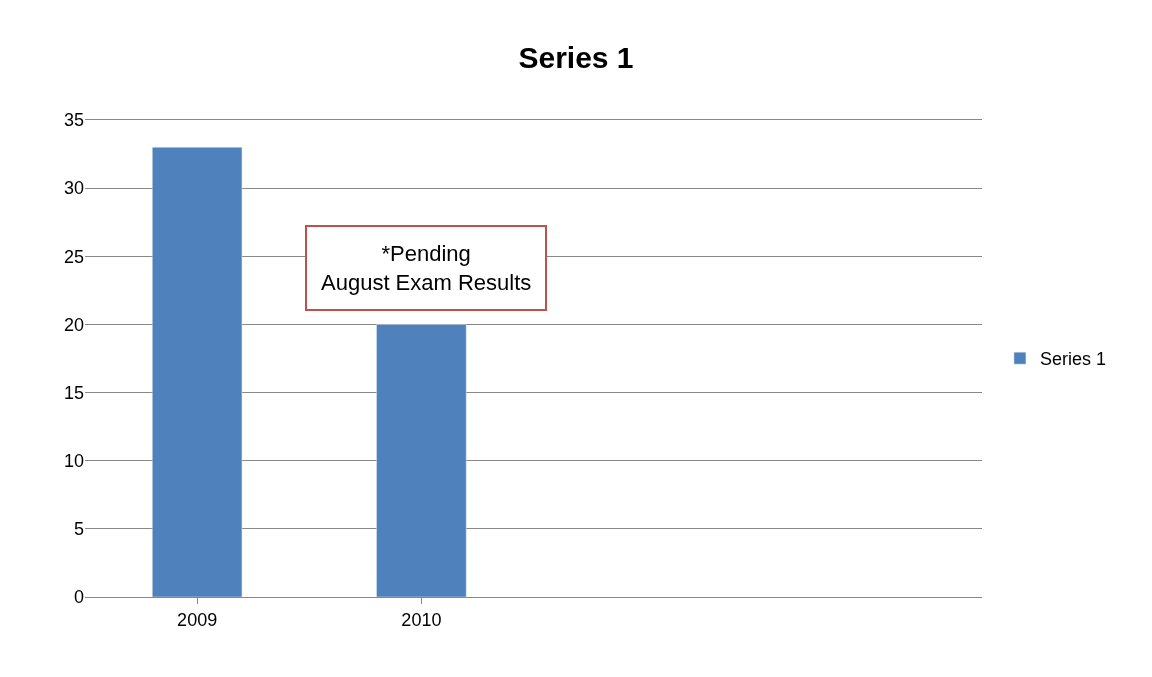 The width and height of the screenshot is (1152, 677). Describe the element at coordinates (73, 392) in the screenshot. I see `y-tick-label: 15` at that location.